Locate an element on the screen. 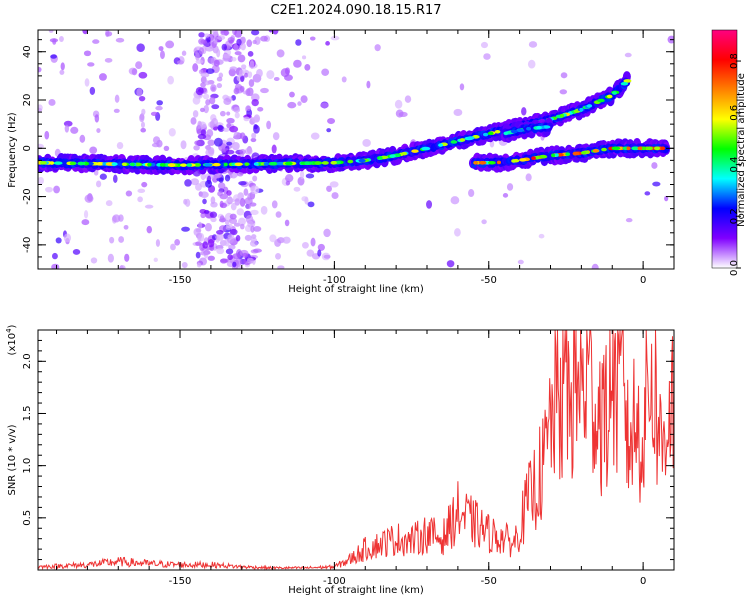  colorbar-tick-label: 0.8 is located at coordinates (734, 61).